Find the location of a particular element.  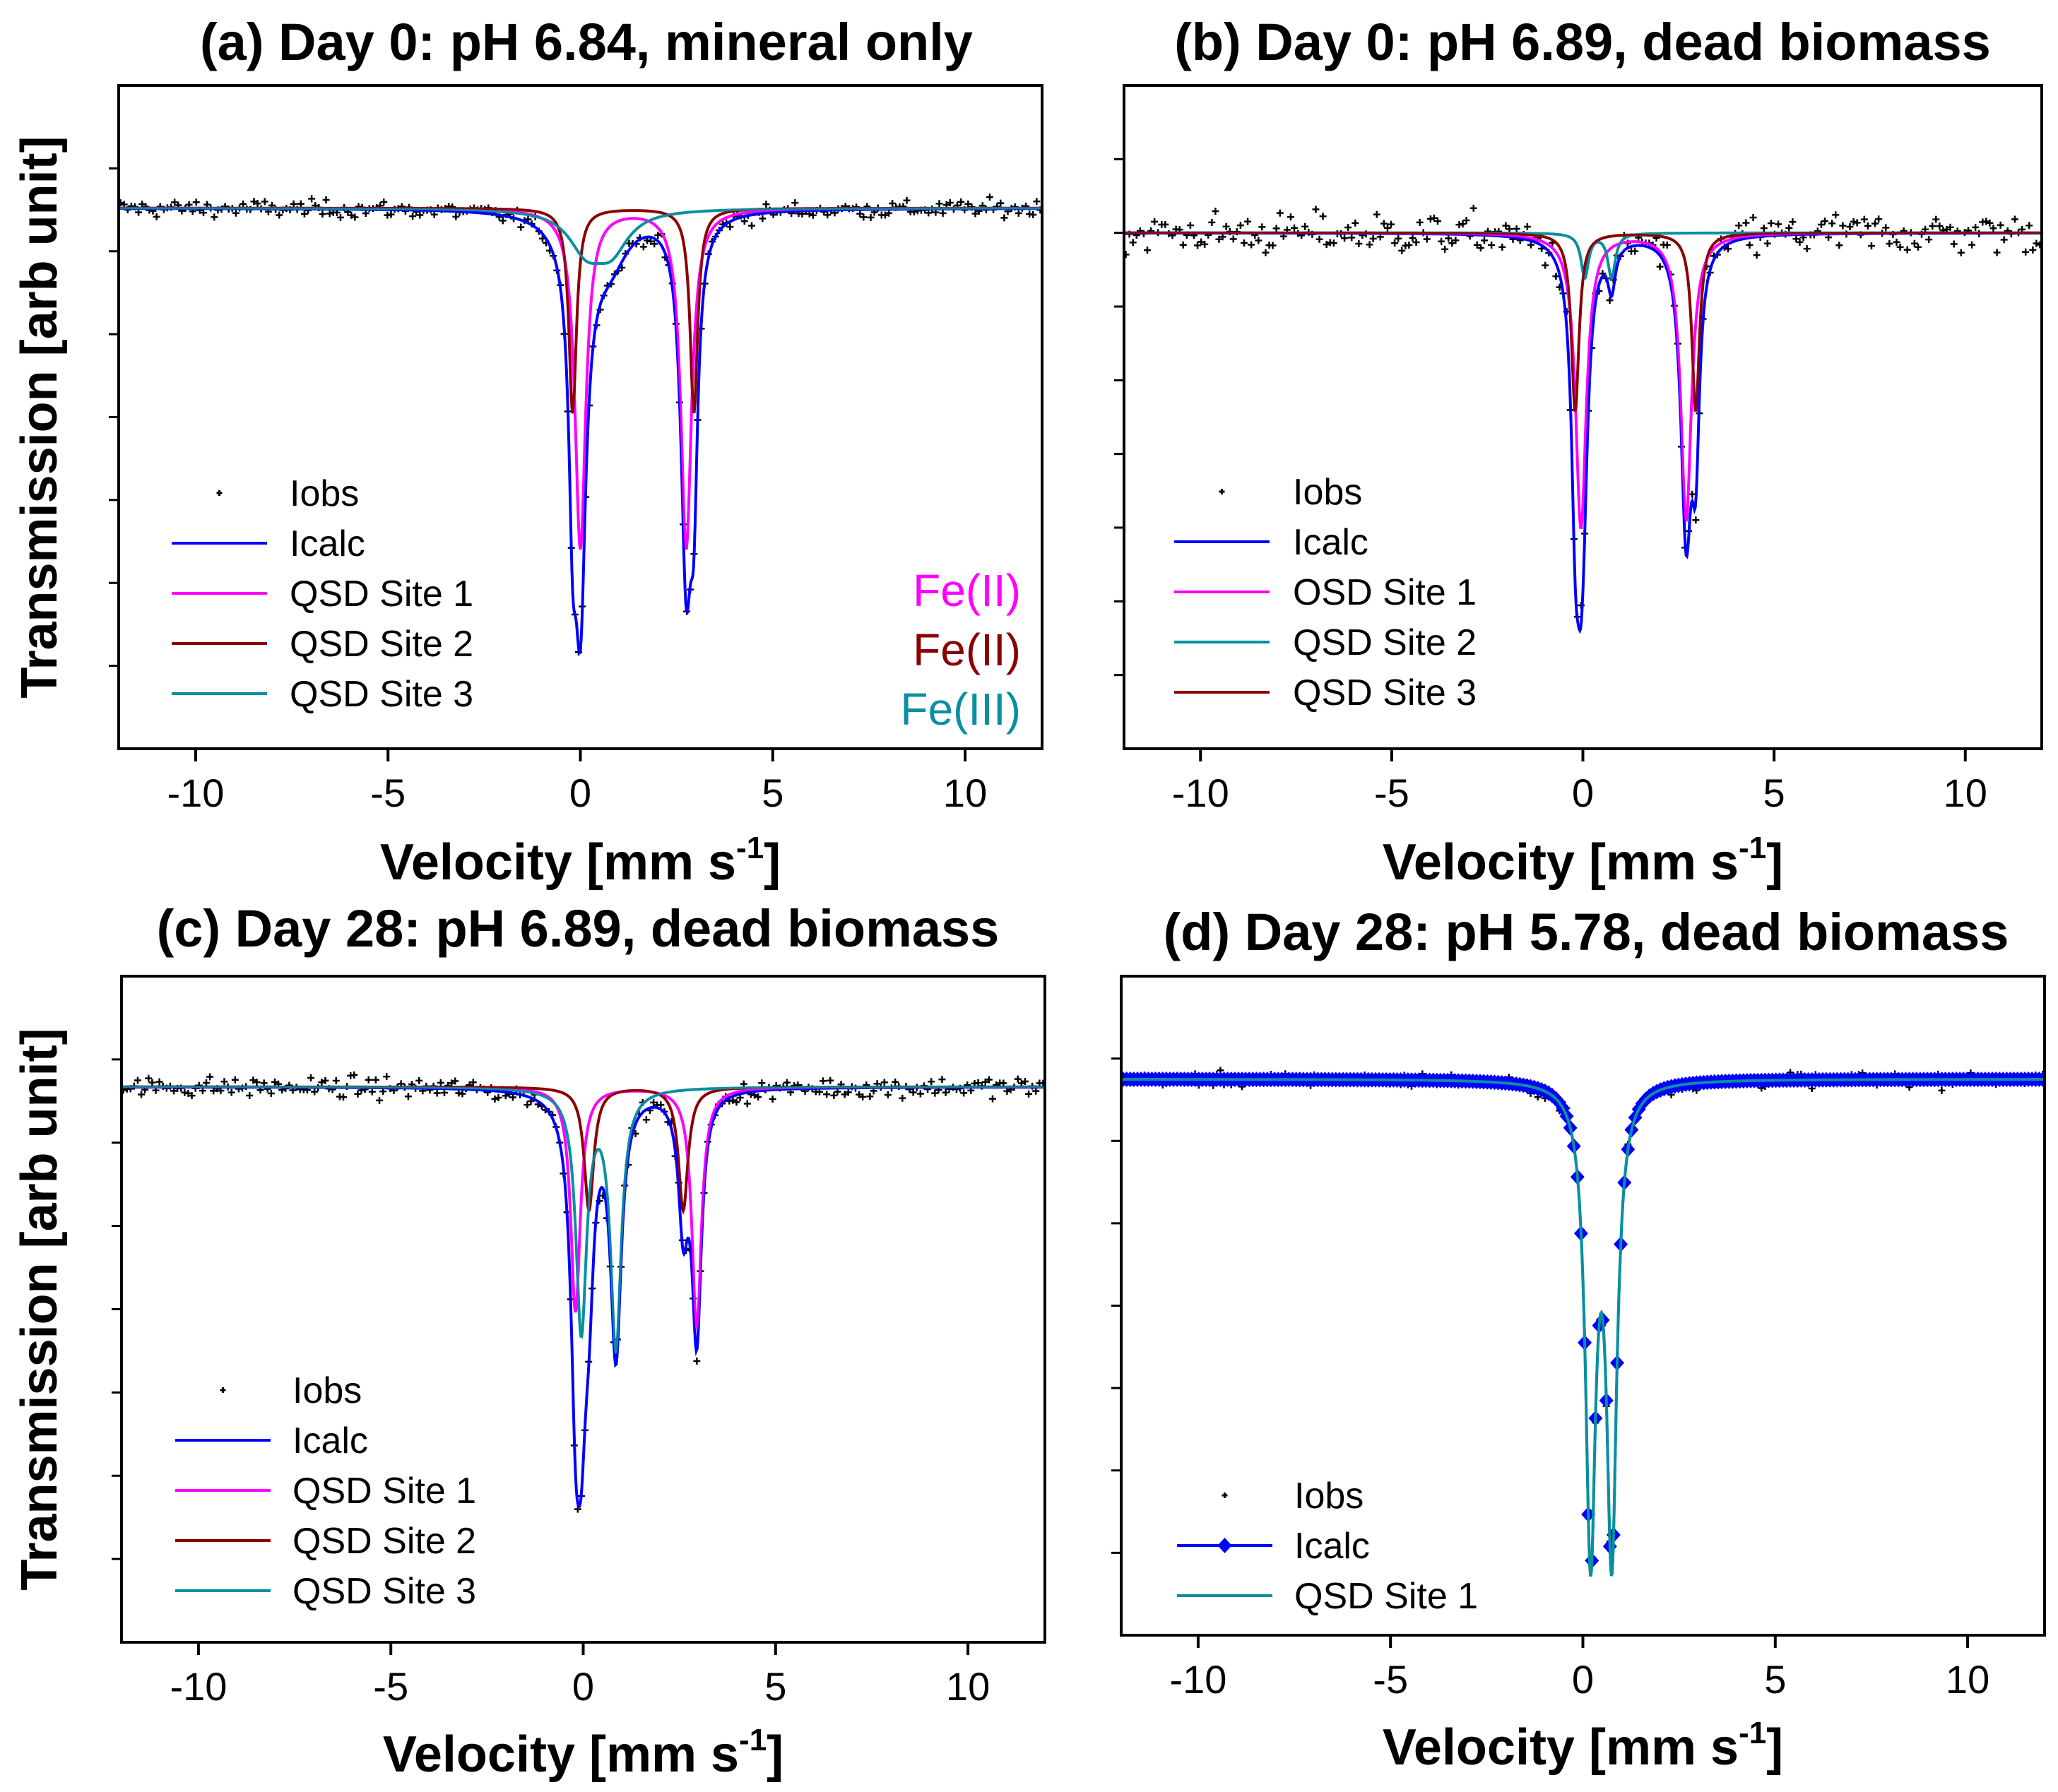

site-2-curve is located at coordinates (580, 310).